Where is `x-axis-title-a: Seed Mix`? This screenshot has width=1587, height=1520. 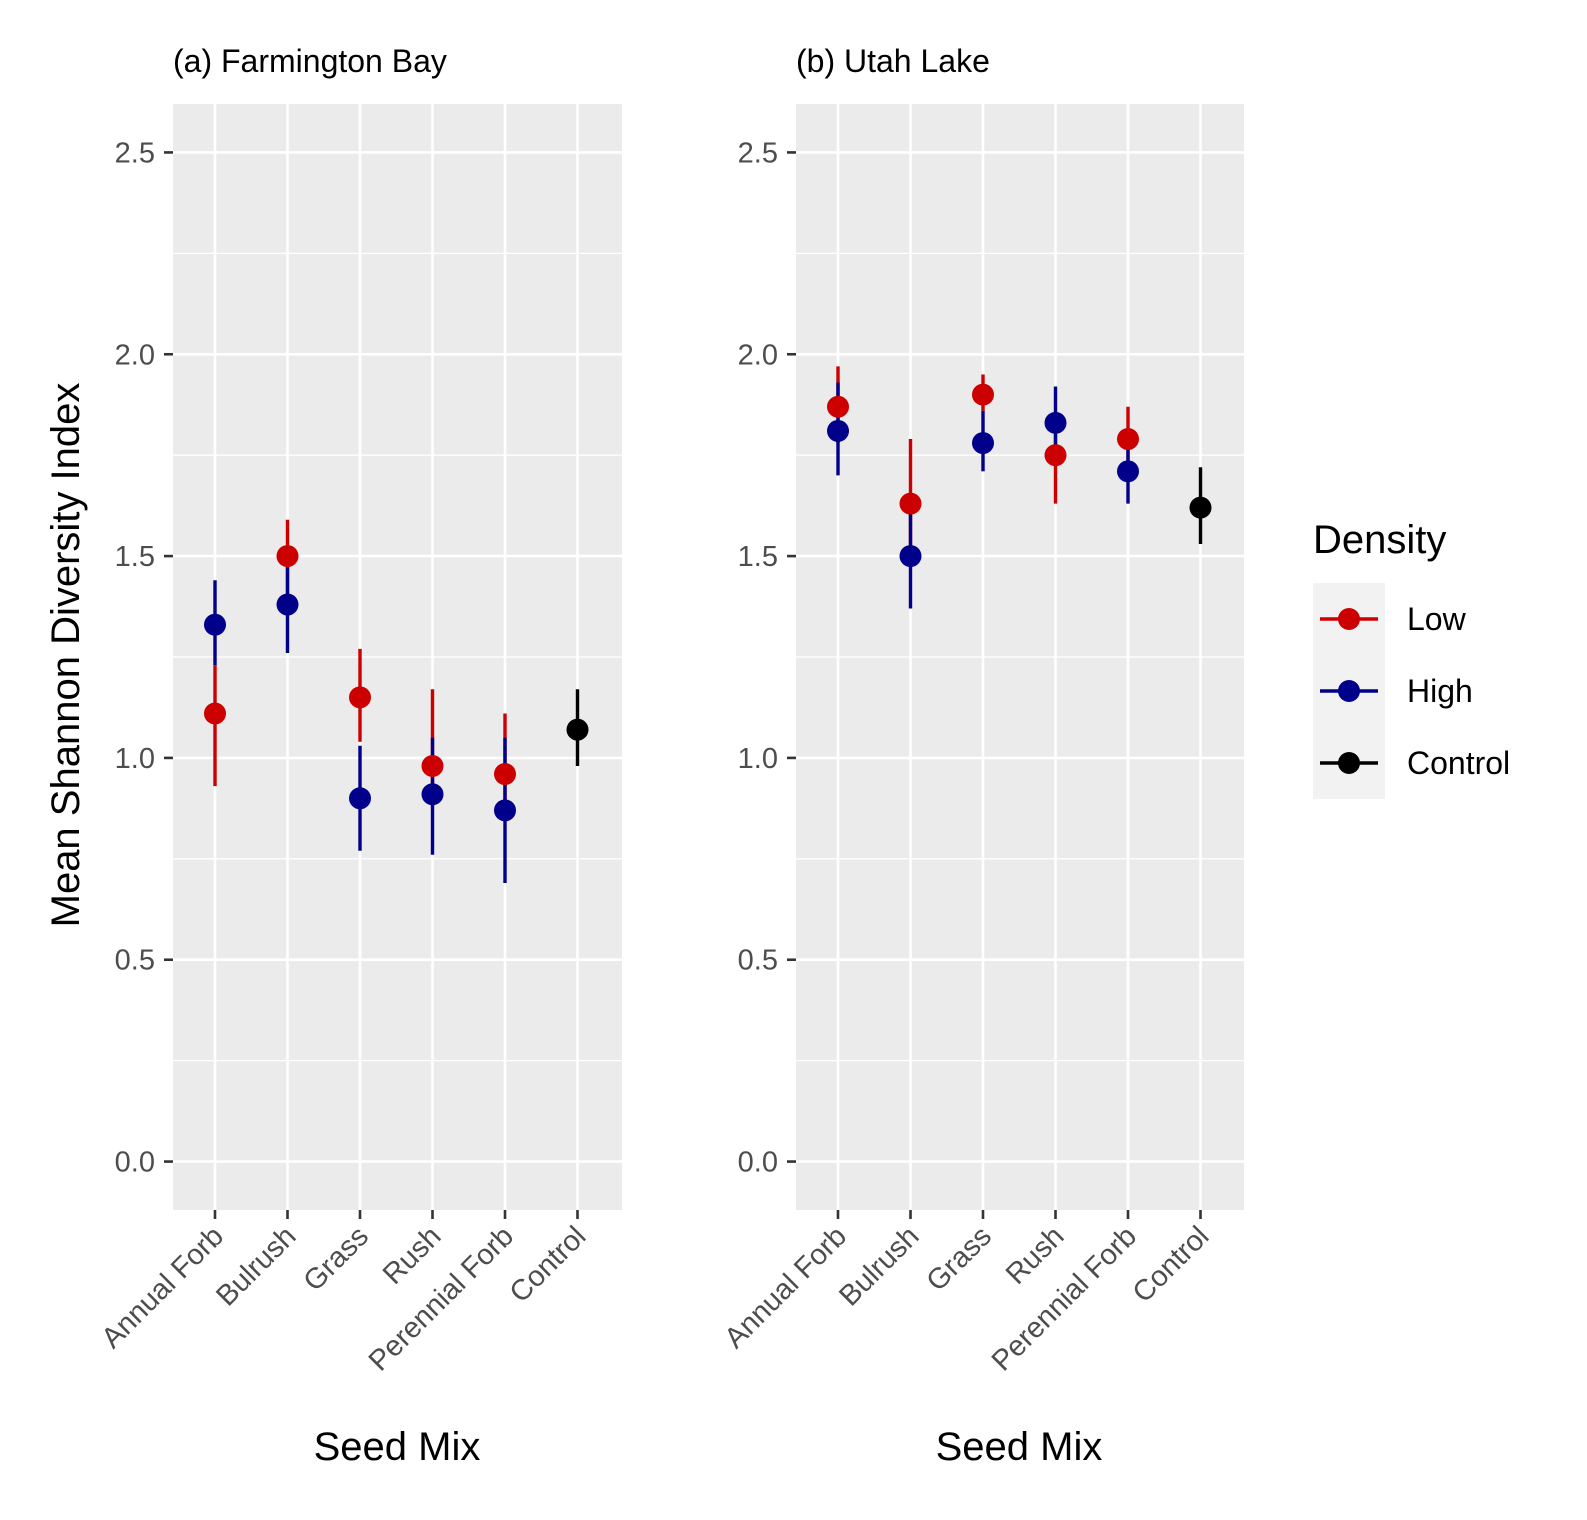
x-axis-title-a: Seed Mix is located at coordinates (397, 1447).